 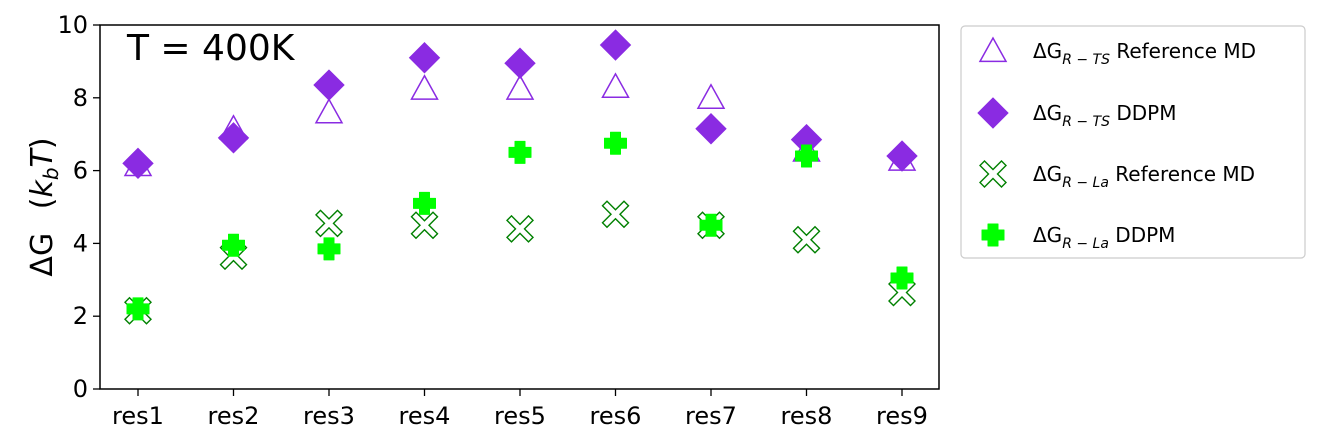 I want to click on svg-text: ΔG (kbT), so click(x=44, y=206).